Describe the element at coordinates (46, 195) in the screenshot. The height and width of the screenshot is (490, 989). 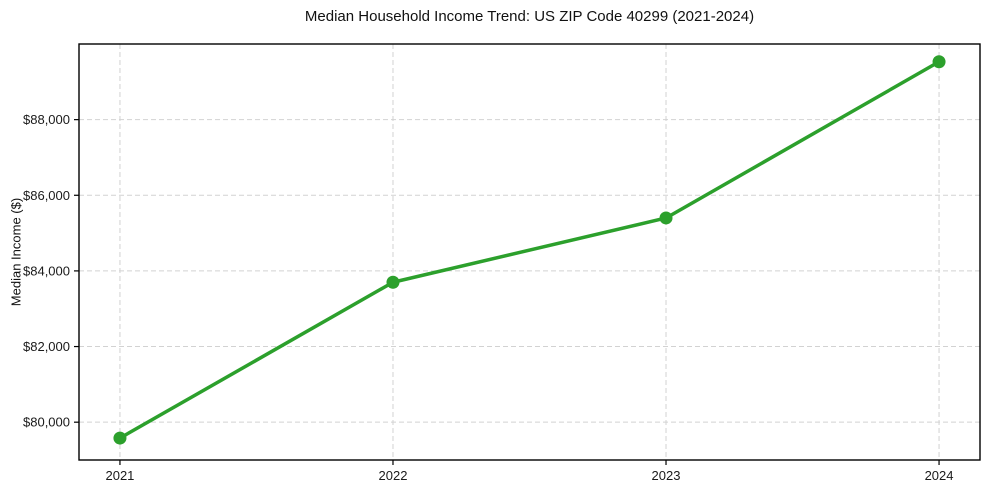
I see `y-tick-label: $86,000` at that location.